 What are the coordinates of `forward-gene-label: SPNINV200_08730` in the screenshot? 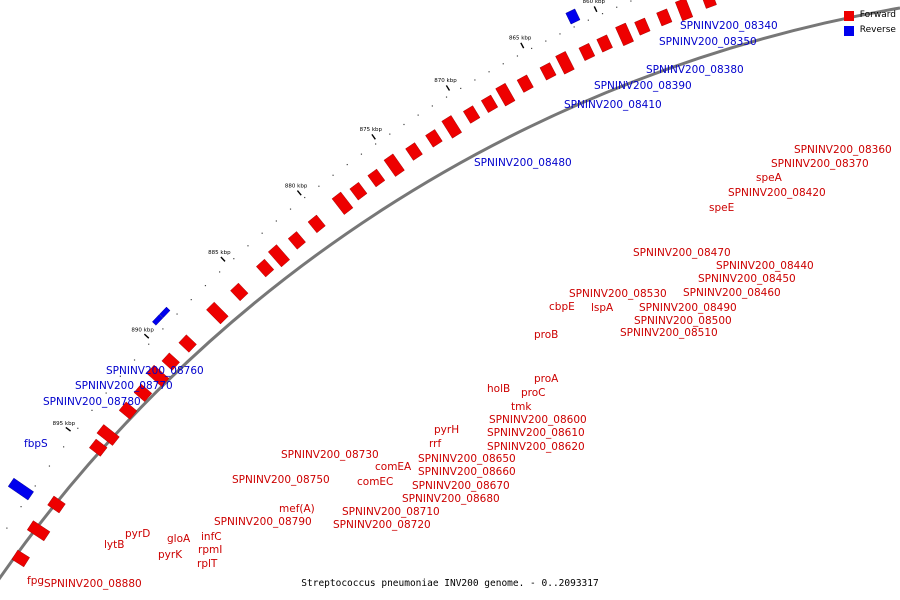 It's located at (330, 455).